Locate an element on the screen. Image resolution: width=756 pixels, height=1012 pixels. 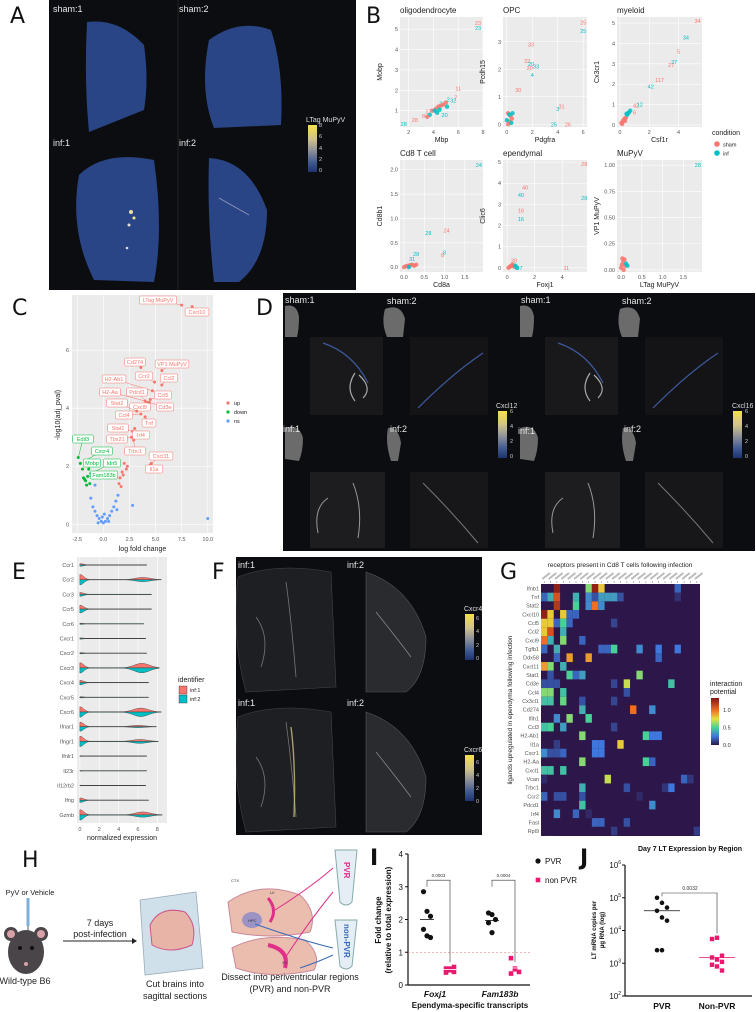
gene-label: VP1 MuPyV is located at coordinates (172, 365).